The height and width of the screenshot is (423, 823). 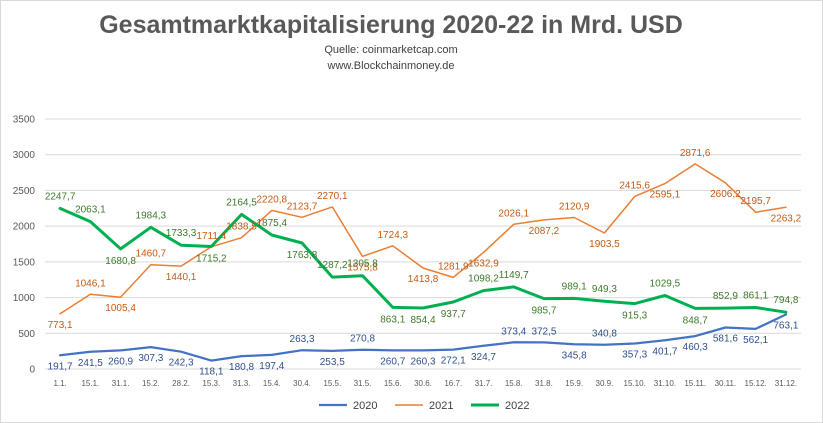 I want to click on data-label-2022: 1149,7, so click(x=514, y=275).